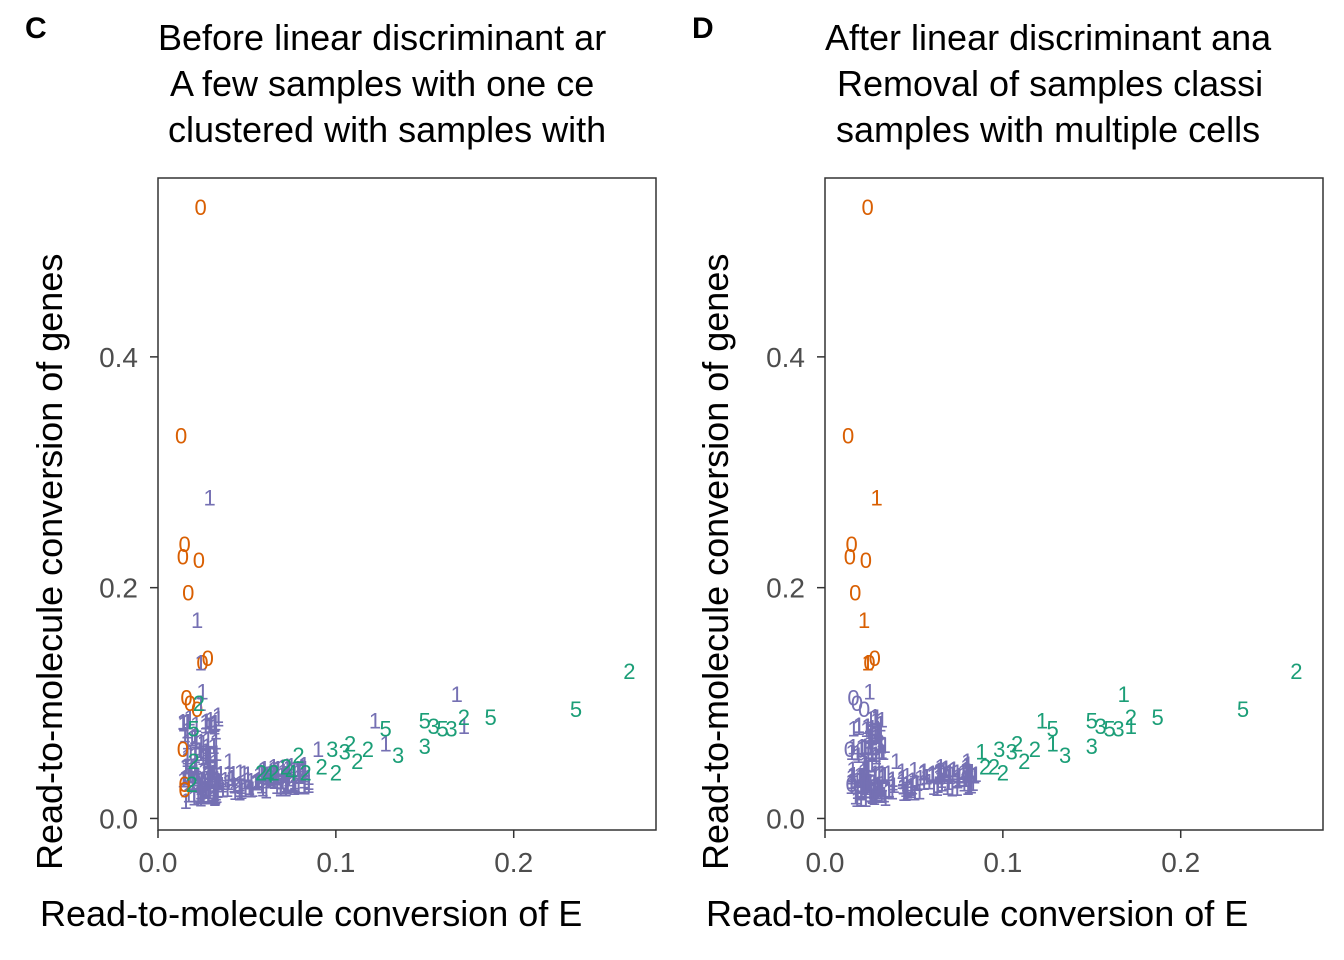 The image size is (1344, 960). What do you see at coordinates (442, 728) in the screenshot?
I see `point-label: 5` at bounding box center [442, 728].